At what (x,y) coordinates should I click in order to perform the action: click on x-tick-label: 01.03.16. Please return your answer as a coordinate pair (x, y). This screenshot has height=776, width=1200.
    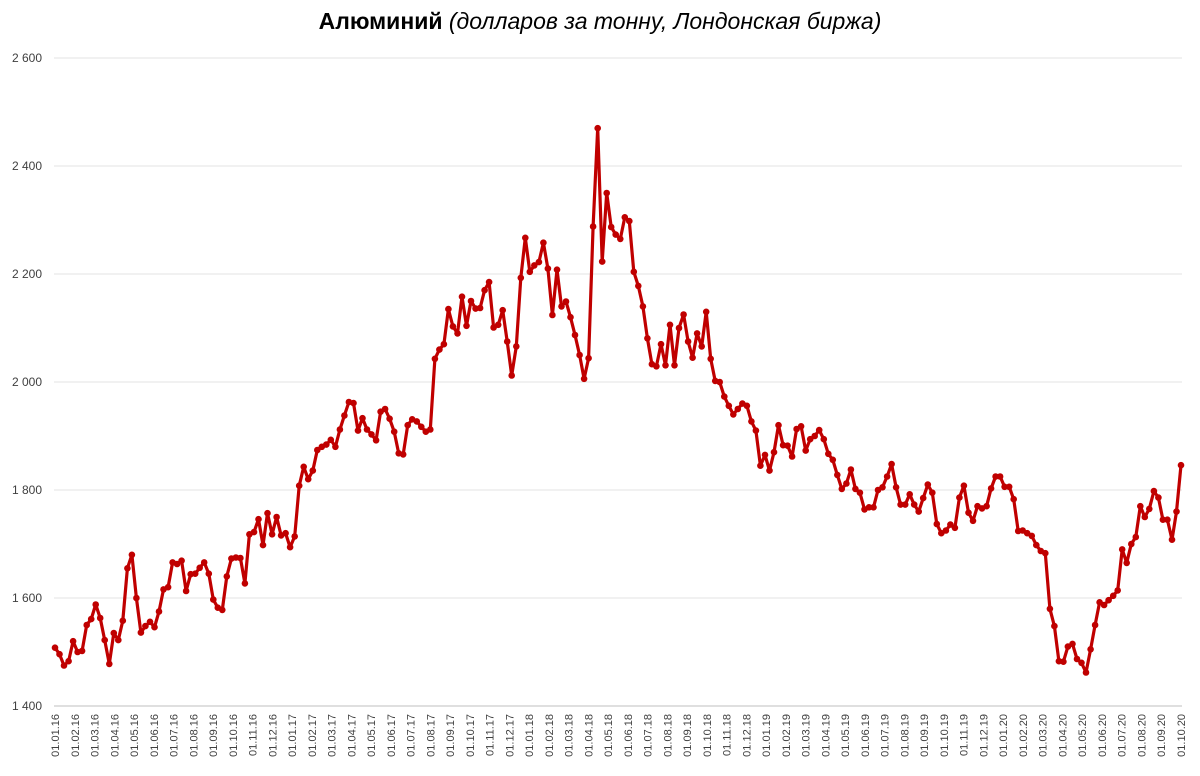
    Looking at the image, I should click on (96, 735).